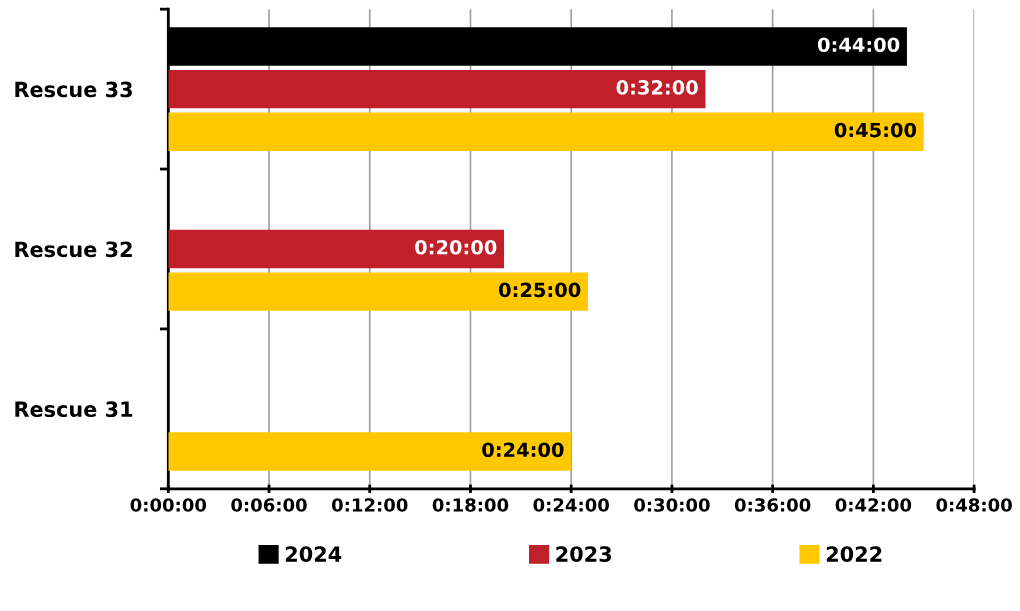 The width and height of the screenshot is (1020, 611). I want to click on x-tick-label: 0:24:00, so click(571, 505).